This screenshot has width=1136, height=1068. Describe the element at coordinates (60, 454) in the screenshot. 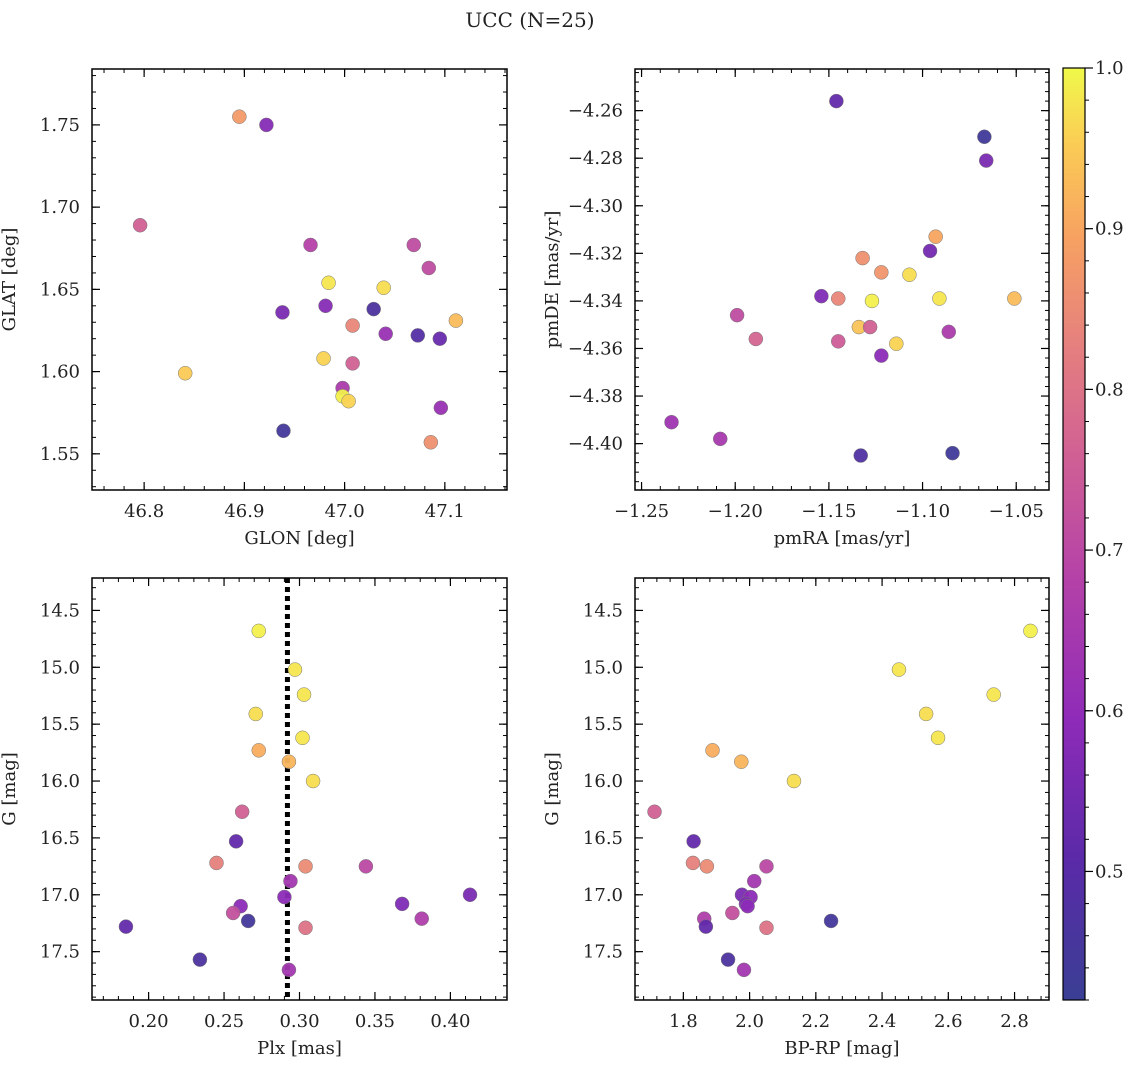

I see `y-tick-label: 1.55` at that location.